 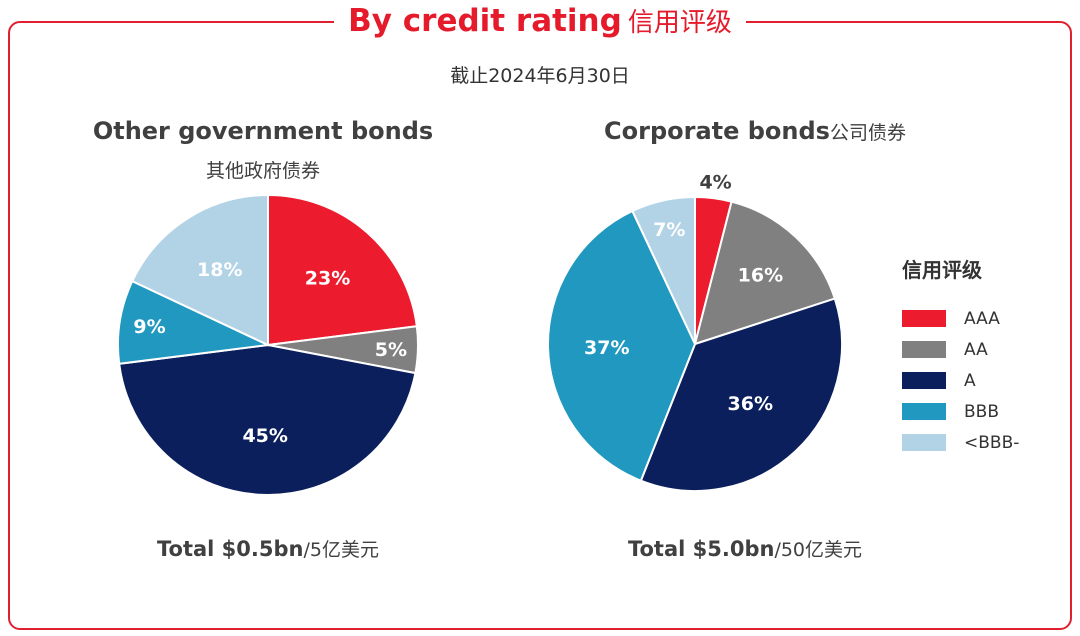 I want to click on pie-data-label: 36%, so click(x=750, y=404).